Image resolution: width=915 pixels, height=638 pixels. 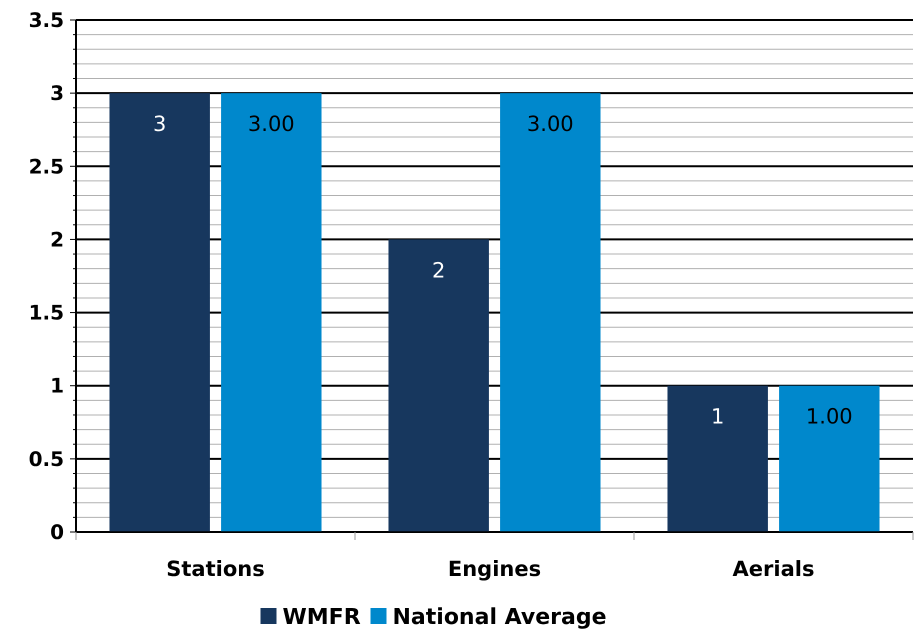 What do you see at coordinates (495, 569) in the screenshot?
I see `x-tick-label: Engines` at bounding box center [495, 569].